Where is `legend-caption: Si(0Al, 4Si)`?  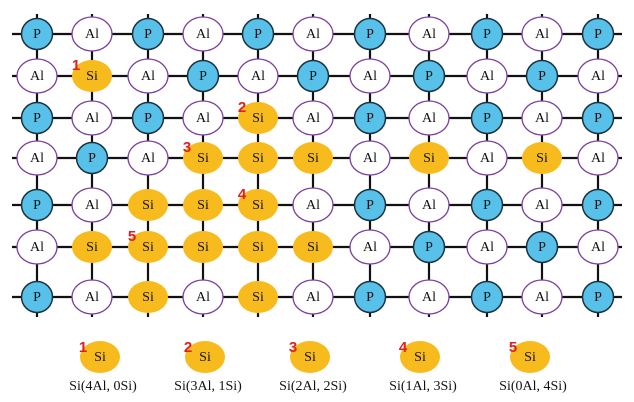
legend-caption: Si(0Al, 4Si) is located at coordinates (533, 386).